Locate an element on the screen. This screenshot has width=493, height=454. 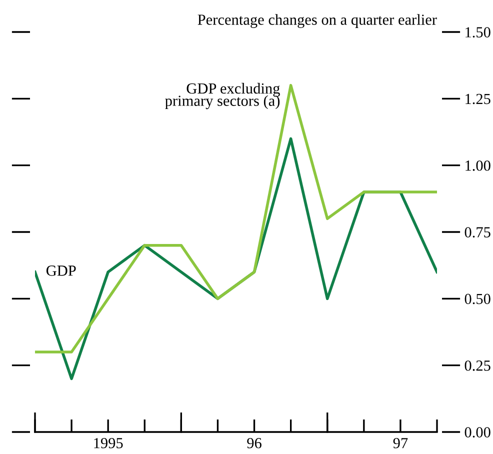
x-tick-label: 96 is located at coordinates (254, 443).